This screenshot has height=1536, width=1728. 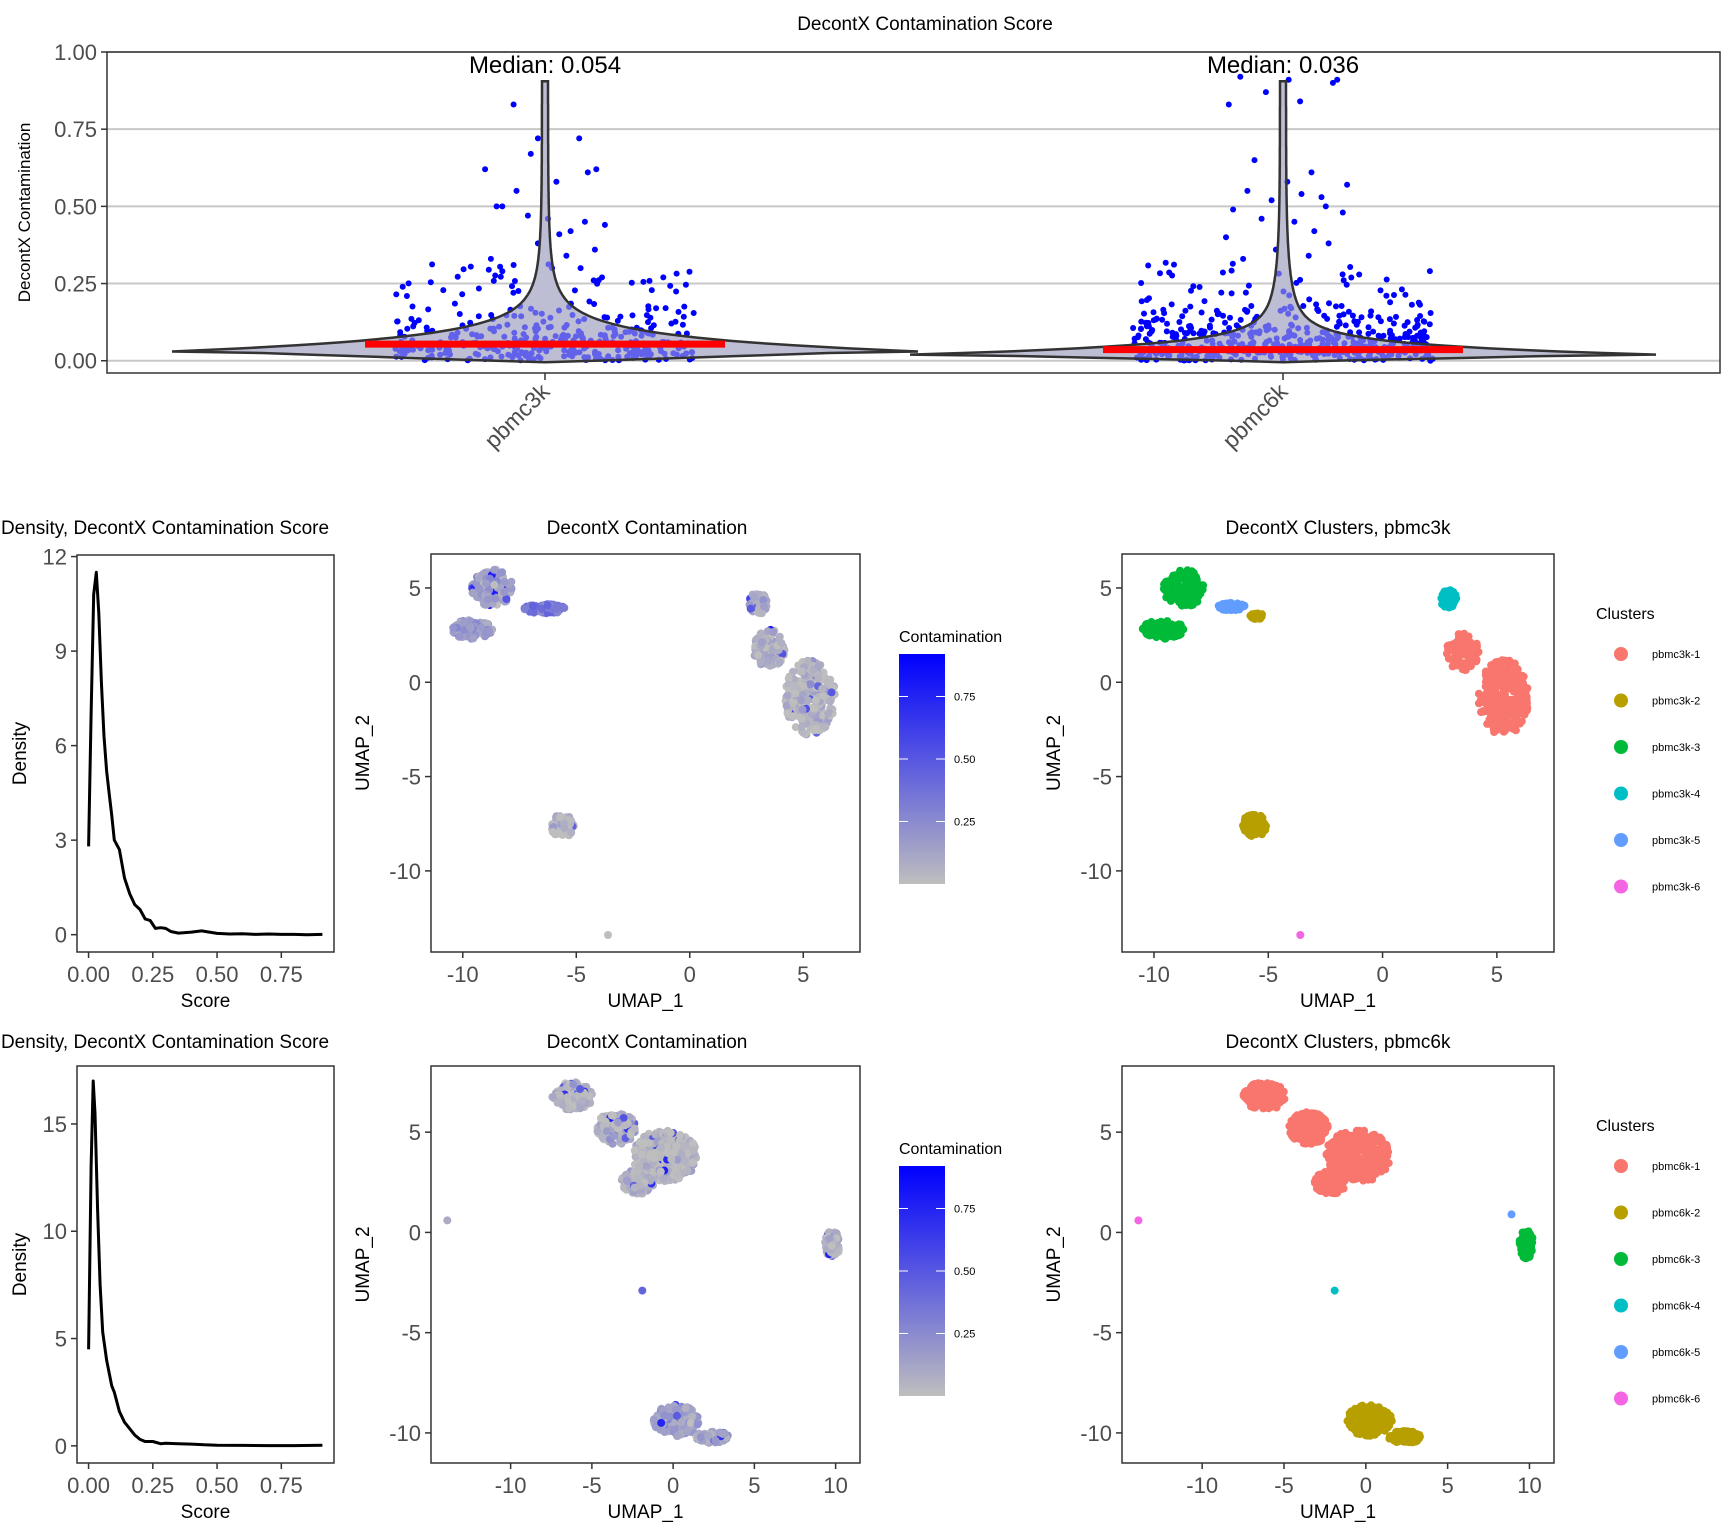 I want to click on legend-title: Contamination, so click(x=950, y=637).